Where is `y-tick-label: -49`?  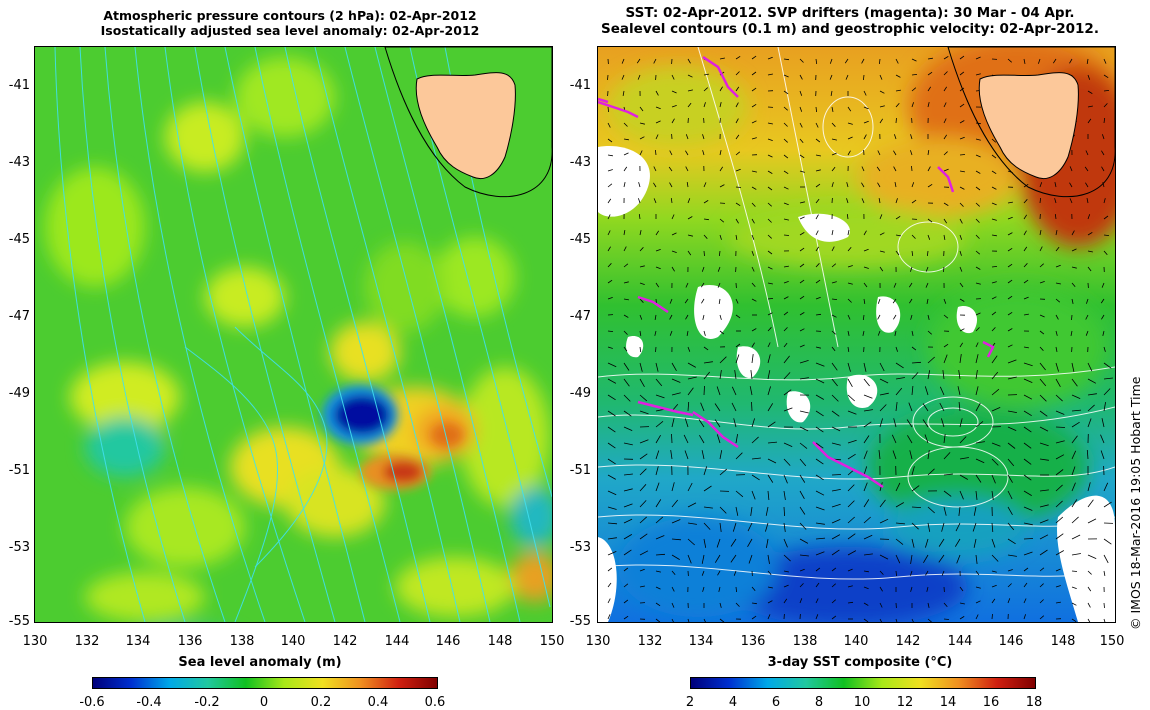 y-tick-label: -49 is located at coordinates (580, 393).